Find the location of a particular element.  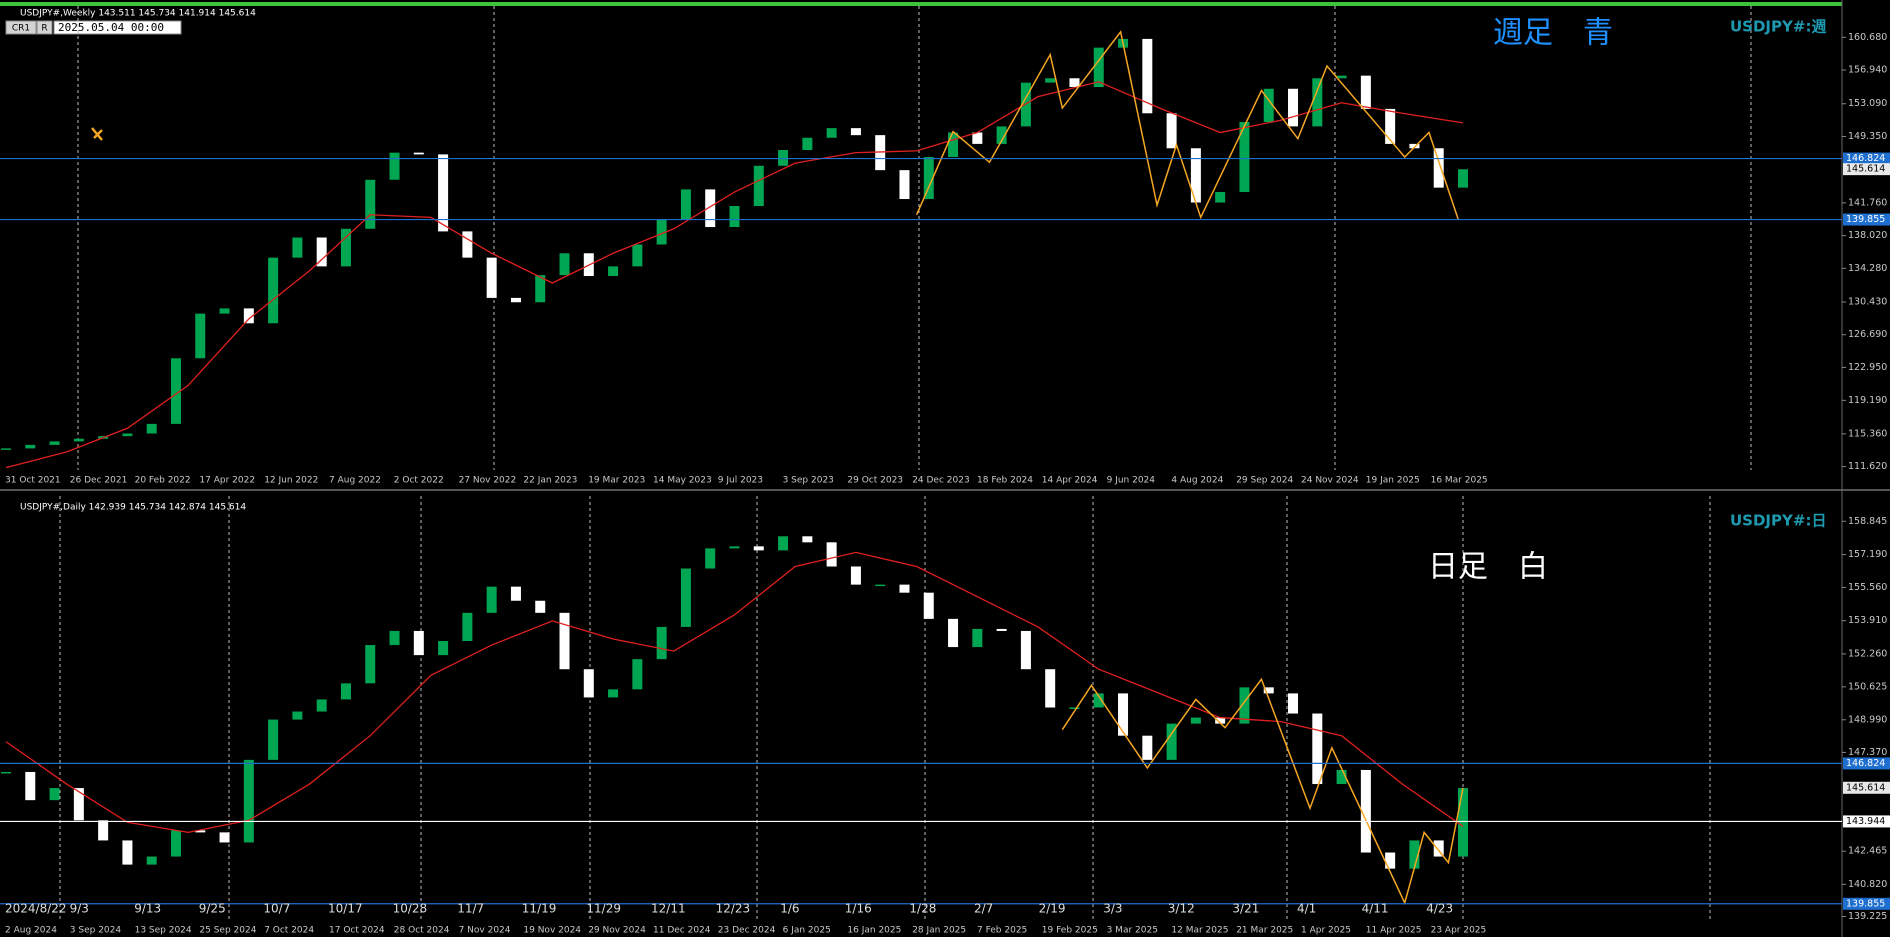

annotation: 日足 白 is located at coordinates (1488, 567).